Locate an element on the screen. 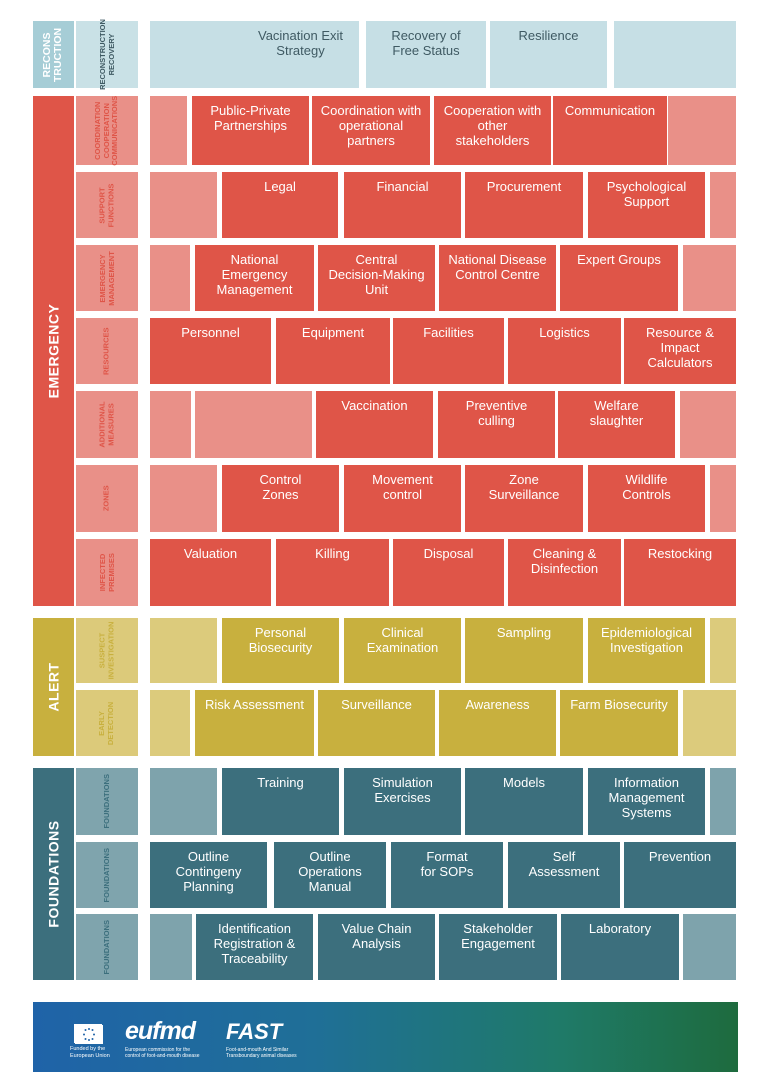  row-label-coord: COORDINATION COOPERATION COMMUNICATIONS is located at coordinates (107, 130).